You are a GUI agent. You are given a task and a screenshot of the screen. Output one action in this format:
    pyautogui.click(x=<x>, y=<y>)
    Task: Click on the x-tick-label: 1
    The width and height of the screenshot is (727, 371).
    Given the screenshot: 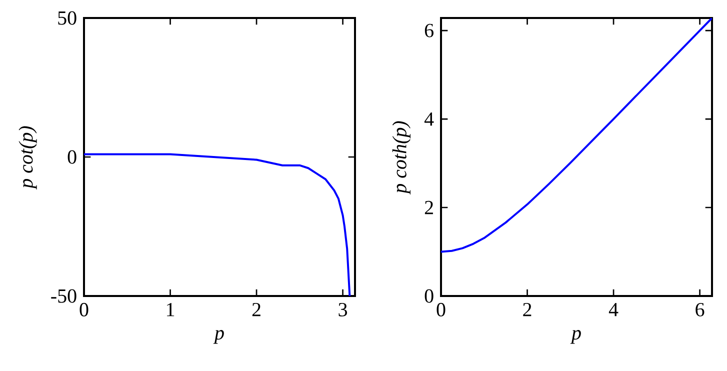 What is the action you would take?
    pyautogui.click(x=170, y=309)
    